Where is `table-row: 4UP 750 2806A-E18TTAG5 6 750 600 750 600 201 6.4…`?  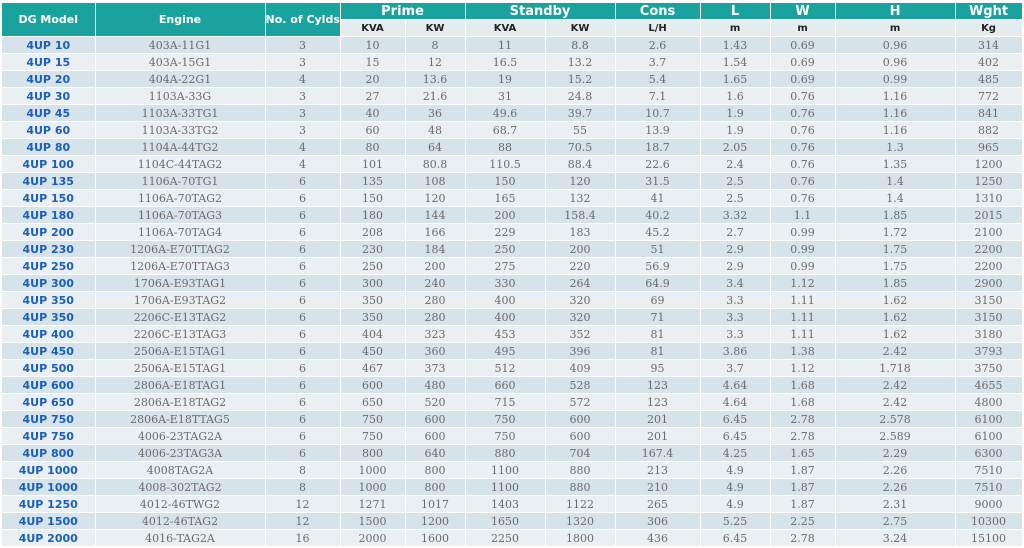
table-row: 4UP 750 2806A-E18TTAG5 6 750 600 750 600 201 6.4… is located at coordinates (512, 419).